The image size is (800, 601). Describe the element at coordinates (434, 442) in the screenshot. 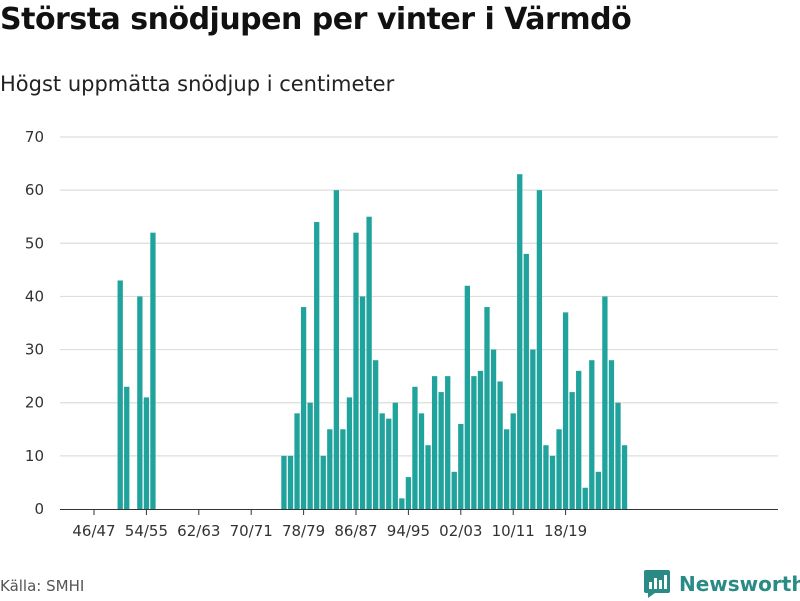

I see `bar-98/99` at that location.